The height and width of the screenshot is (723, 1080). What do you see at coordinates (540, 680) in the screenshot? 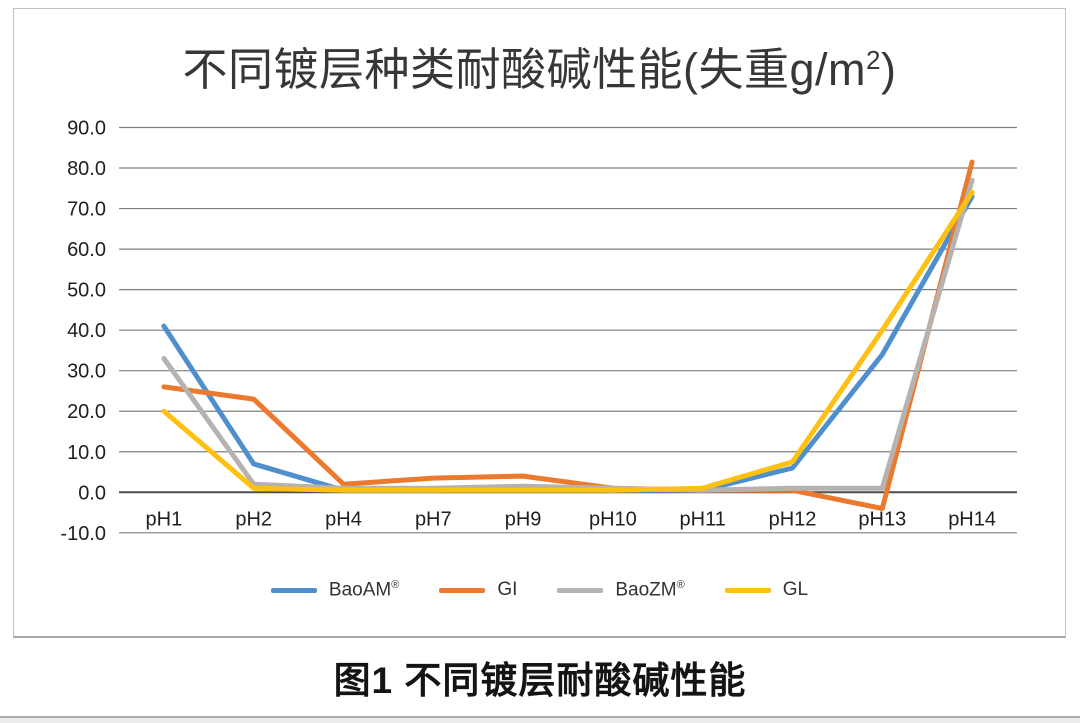
I see `figure-caption: 图1 不同镀层耐酸碱性能` at bounding box center [540, 680].